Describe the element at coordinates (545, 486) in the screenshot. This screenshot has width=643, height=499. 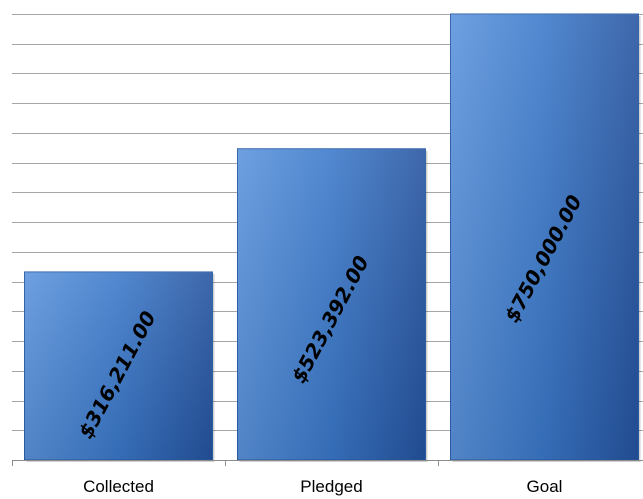
I see `category-label: Goal` at that location.